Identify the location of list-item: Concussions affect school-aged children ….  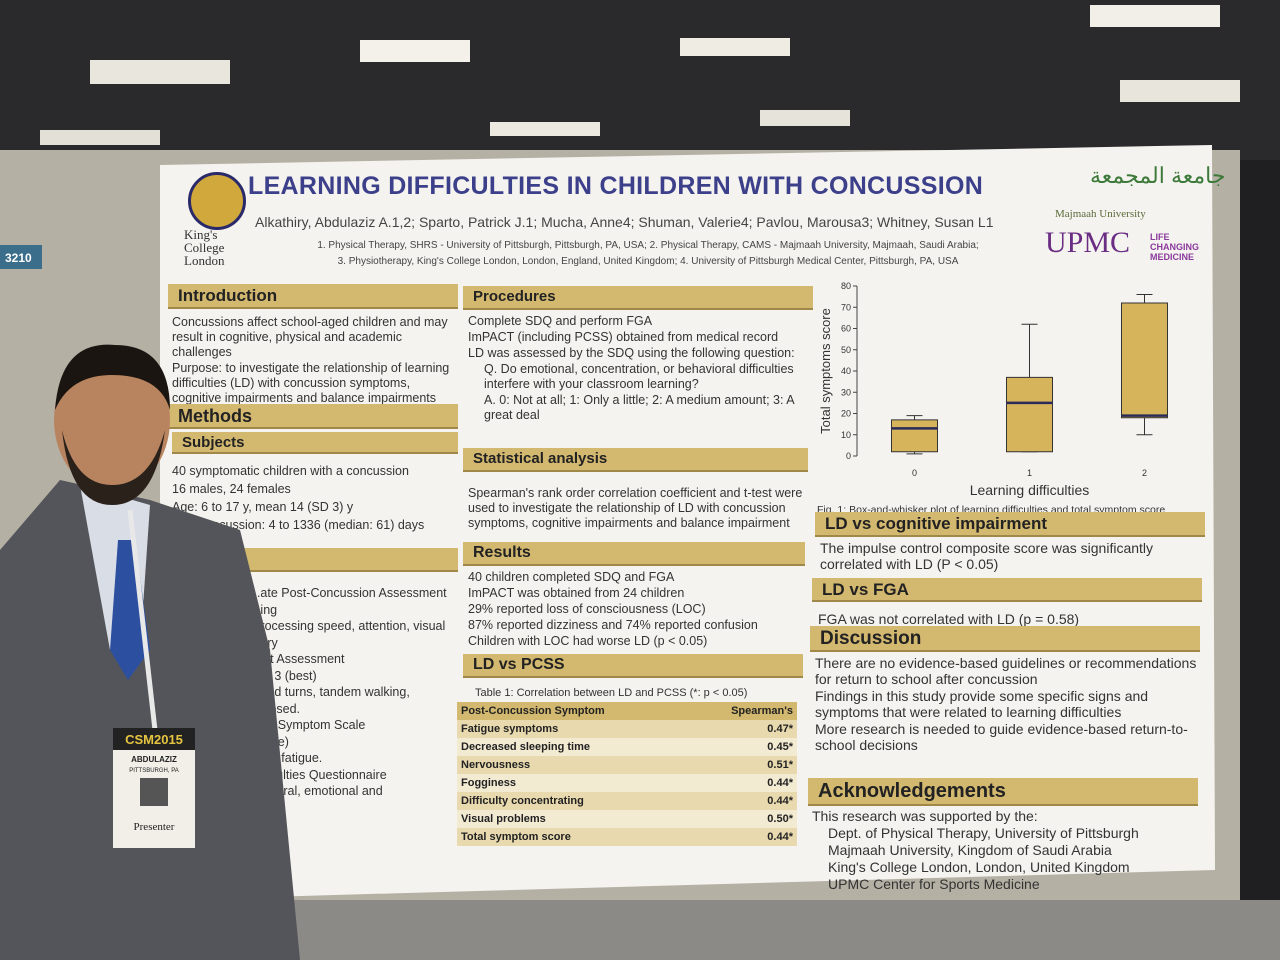
(310, 337).